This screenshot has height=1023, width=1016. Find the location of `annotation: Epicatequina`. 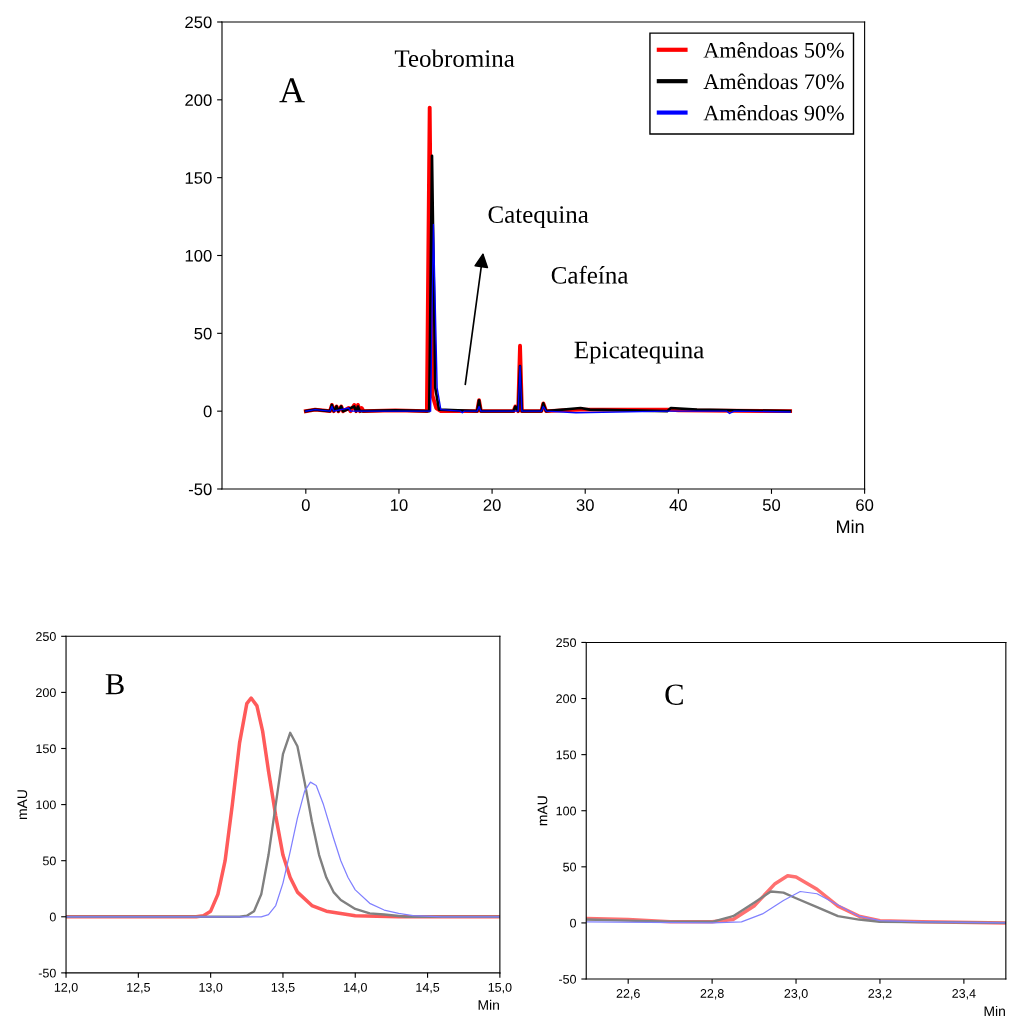

annotation: Epicatequina is located at coordinates (639, 352).